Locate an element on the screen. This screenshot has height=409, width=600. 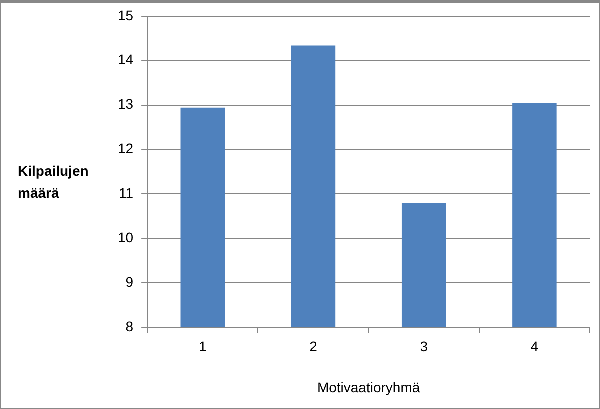
y-tick-label: 12 is located at coordinates (126, 148).